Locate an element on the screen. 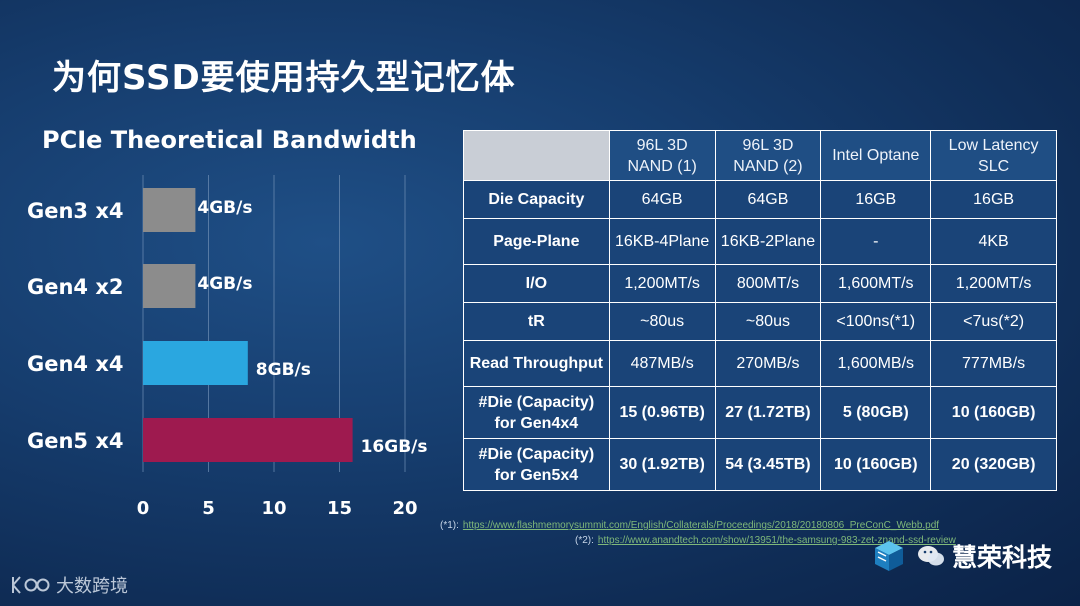 The height and width of the screenshot is (606, 1080). cube-logo-icon is located at coordinates (888, 556).